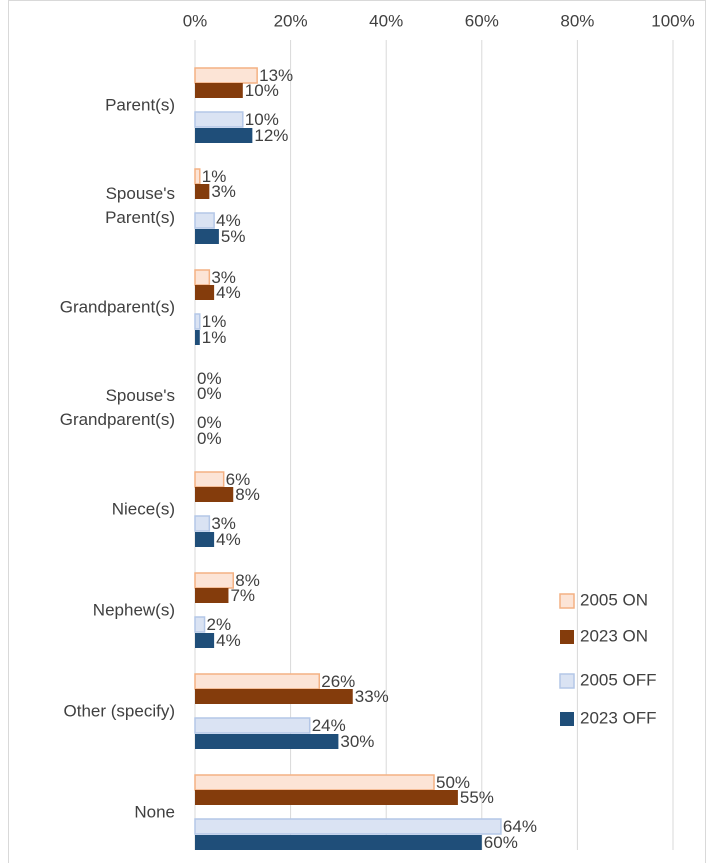 The image size is (708, 863). What do you see at coordinates (618, 679) in the screenshot?
I see `legend-label: 2005 OFF` at bounding box center [618, 679].